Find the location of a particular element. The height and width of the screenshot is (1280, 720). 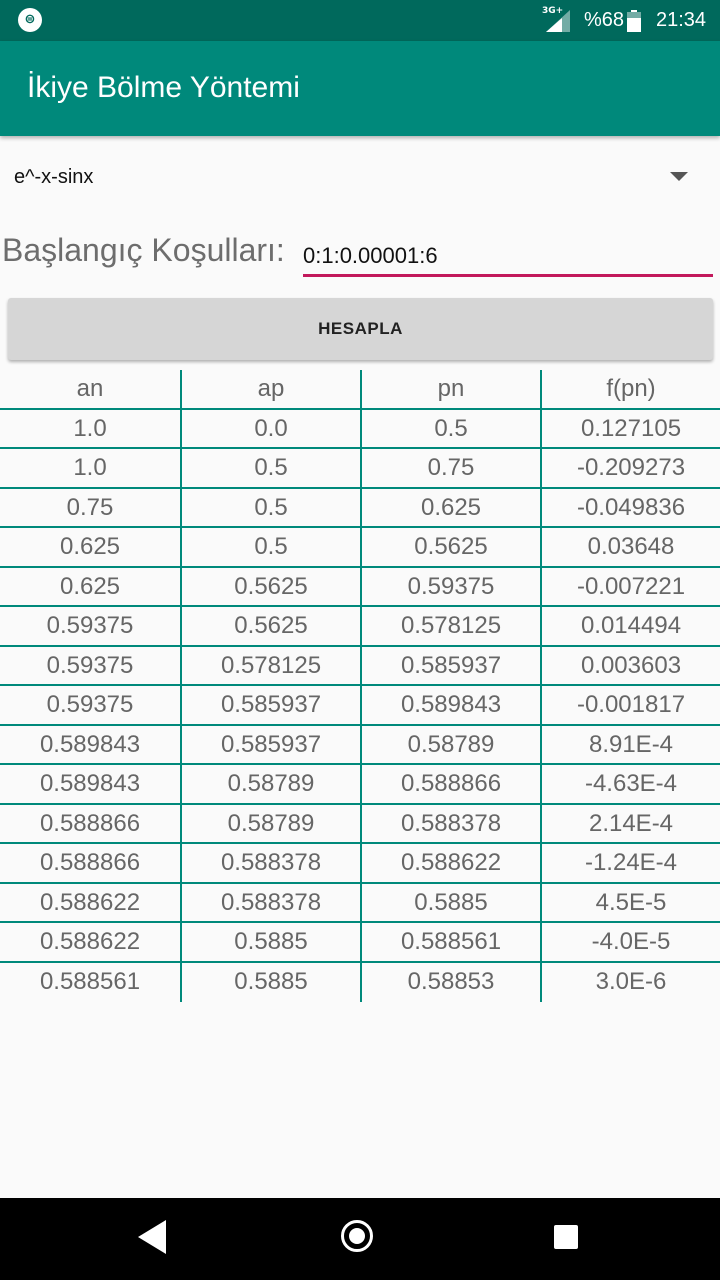

table-cell: -0.209273 is located at coordinates (630, 468).